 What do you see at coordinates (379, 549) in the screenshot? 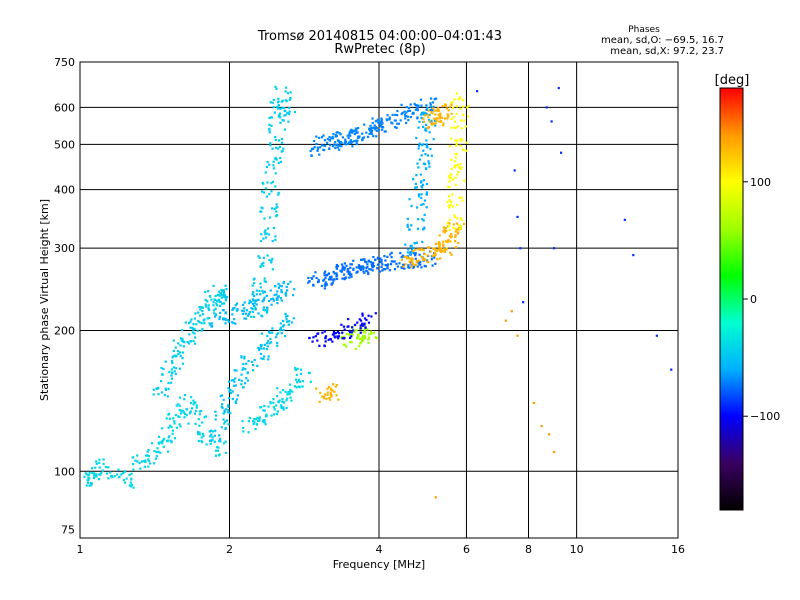
I see `x-tick-label: 4` at bounding box center [379, 549].